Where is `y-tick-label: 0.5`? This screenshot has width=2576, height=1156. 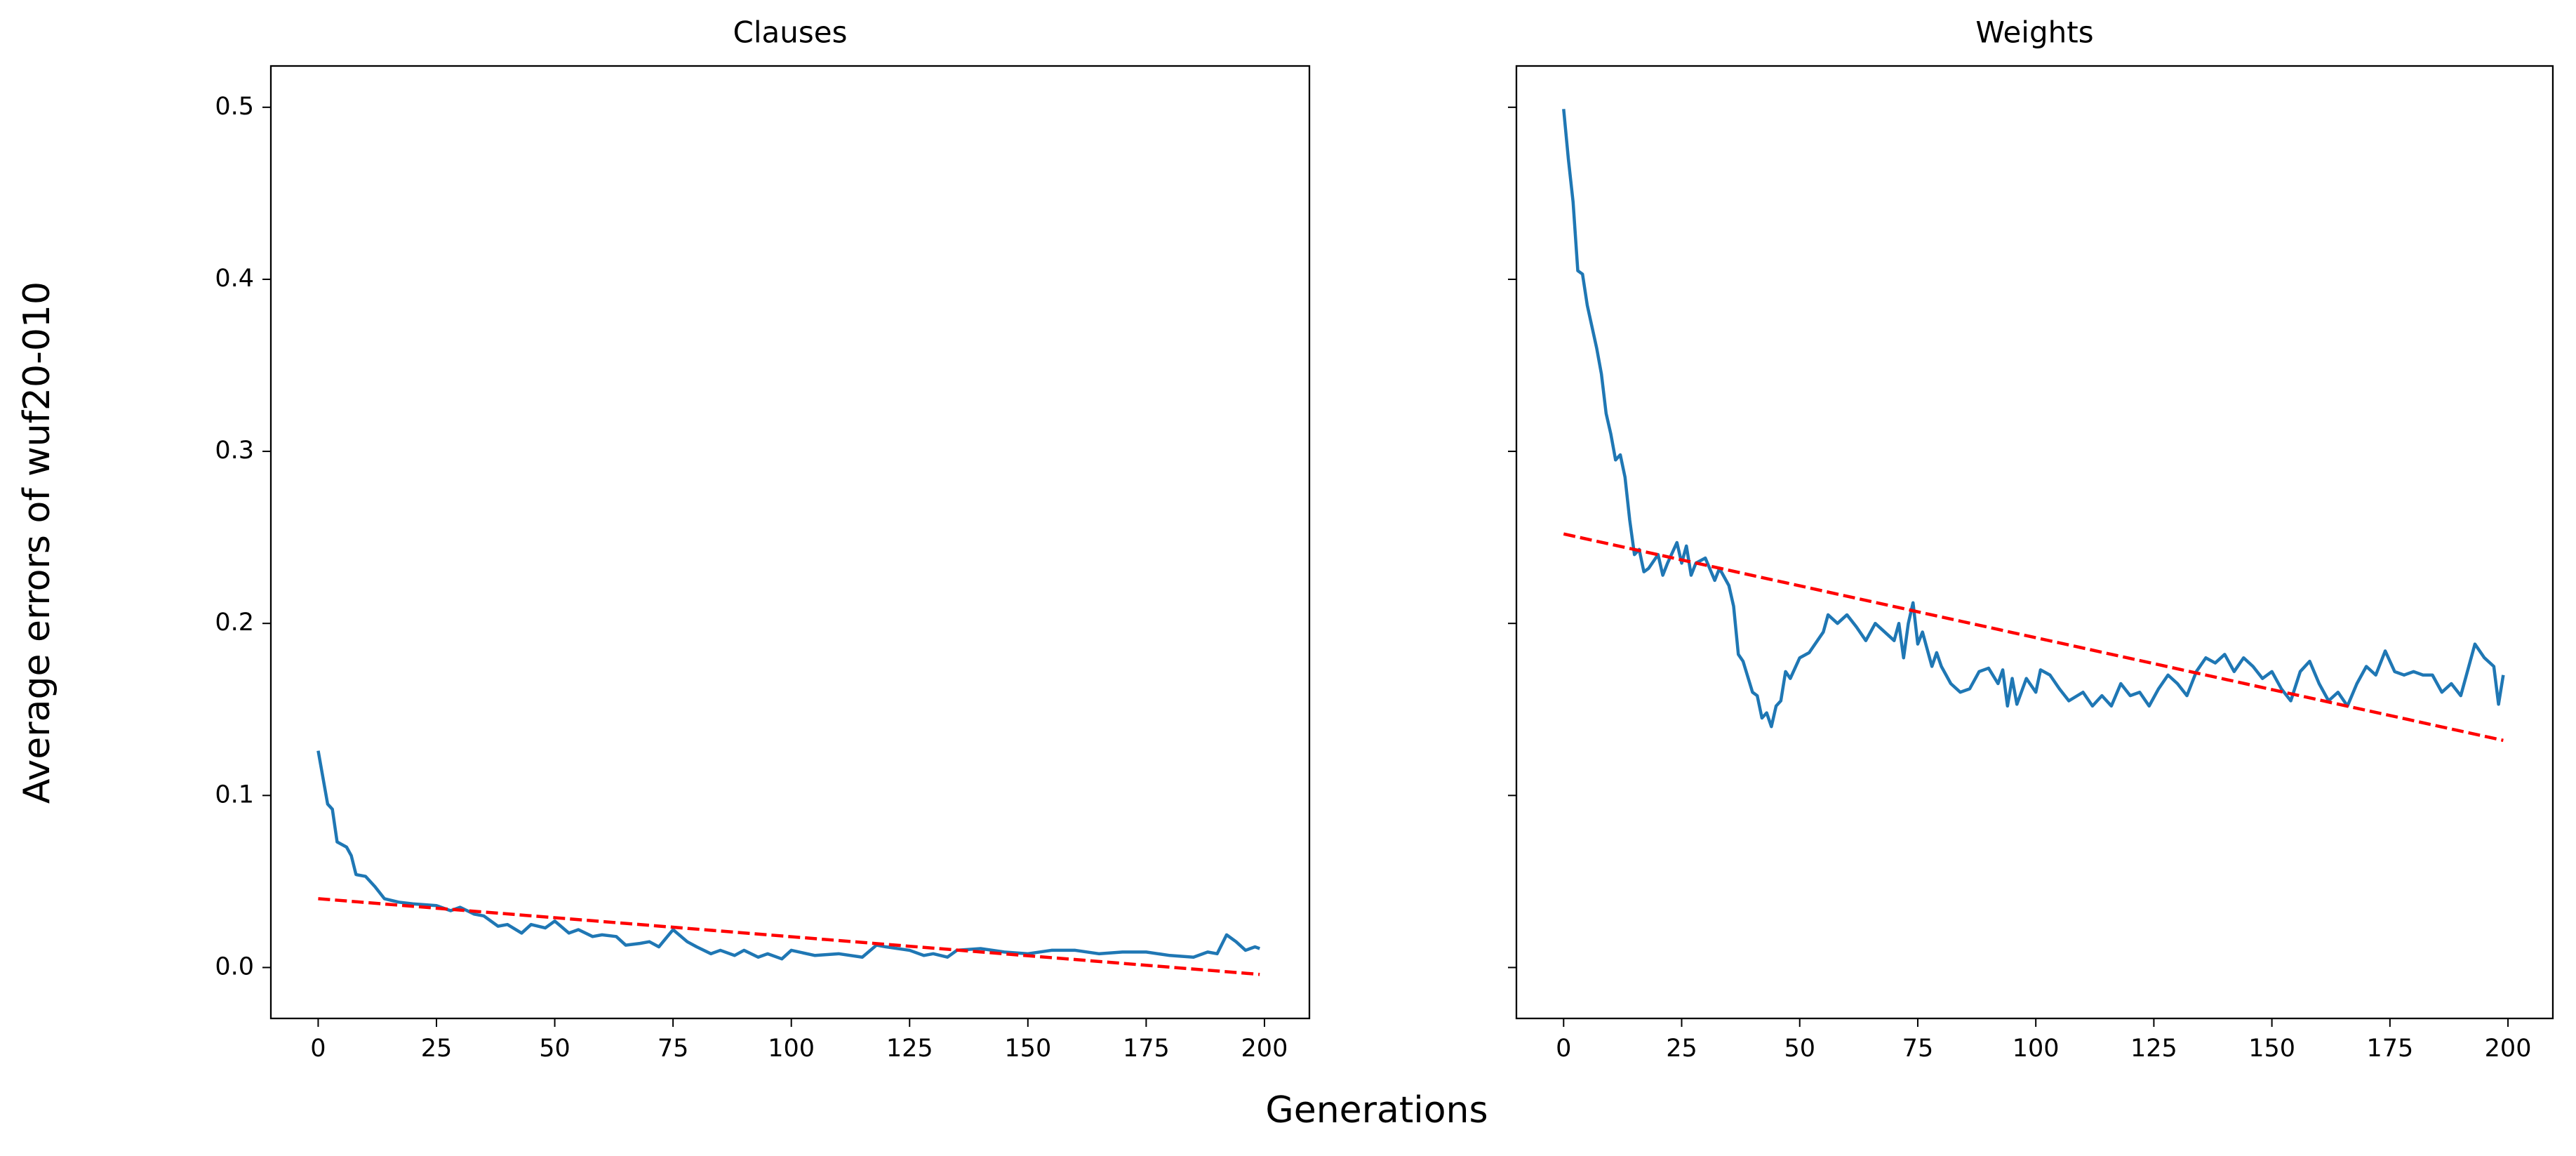
y-tick-label: 0.5 is located at coordinates (234, 107).